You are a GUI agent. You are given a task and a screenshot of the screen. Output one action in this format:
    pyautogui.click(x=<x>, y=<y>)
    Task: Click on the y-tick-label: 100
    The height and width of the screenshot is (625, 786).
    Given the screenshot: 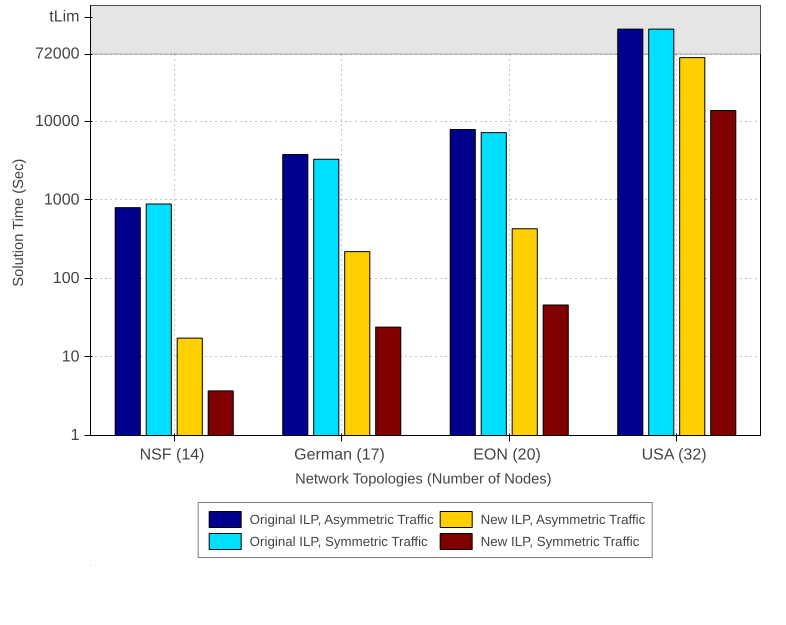 What is the action you would take?
    pyautogui.click(x=66, y=278)
    